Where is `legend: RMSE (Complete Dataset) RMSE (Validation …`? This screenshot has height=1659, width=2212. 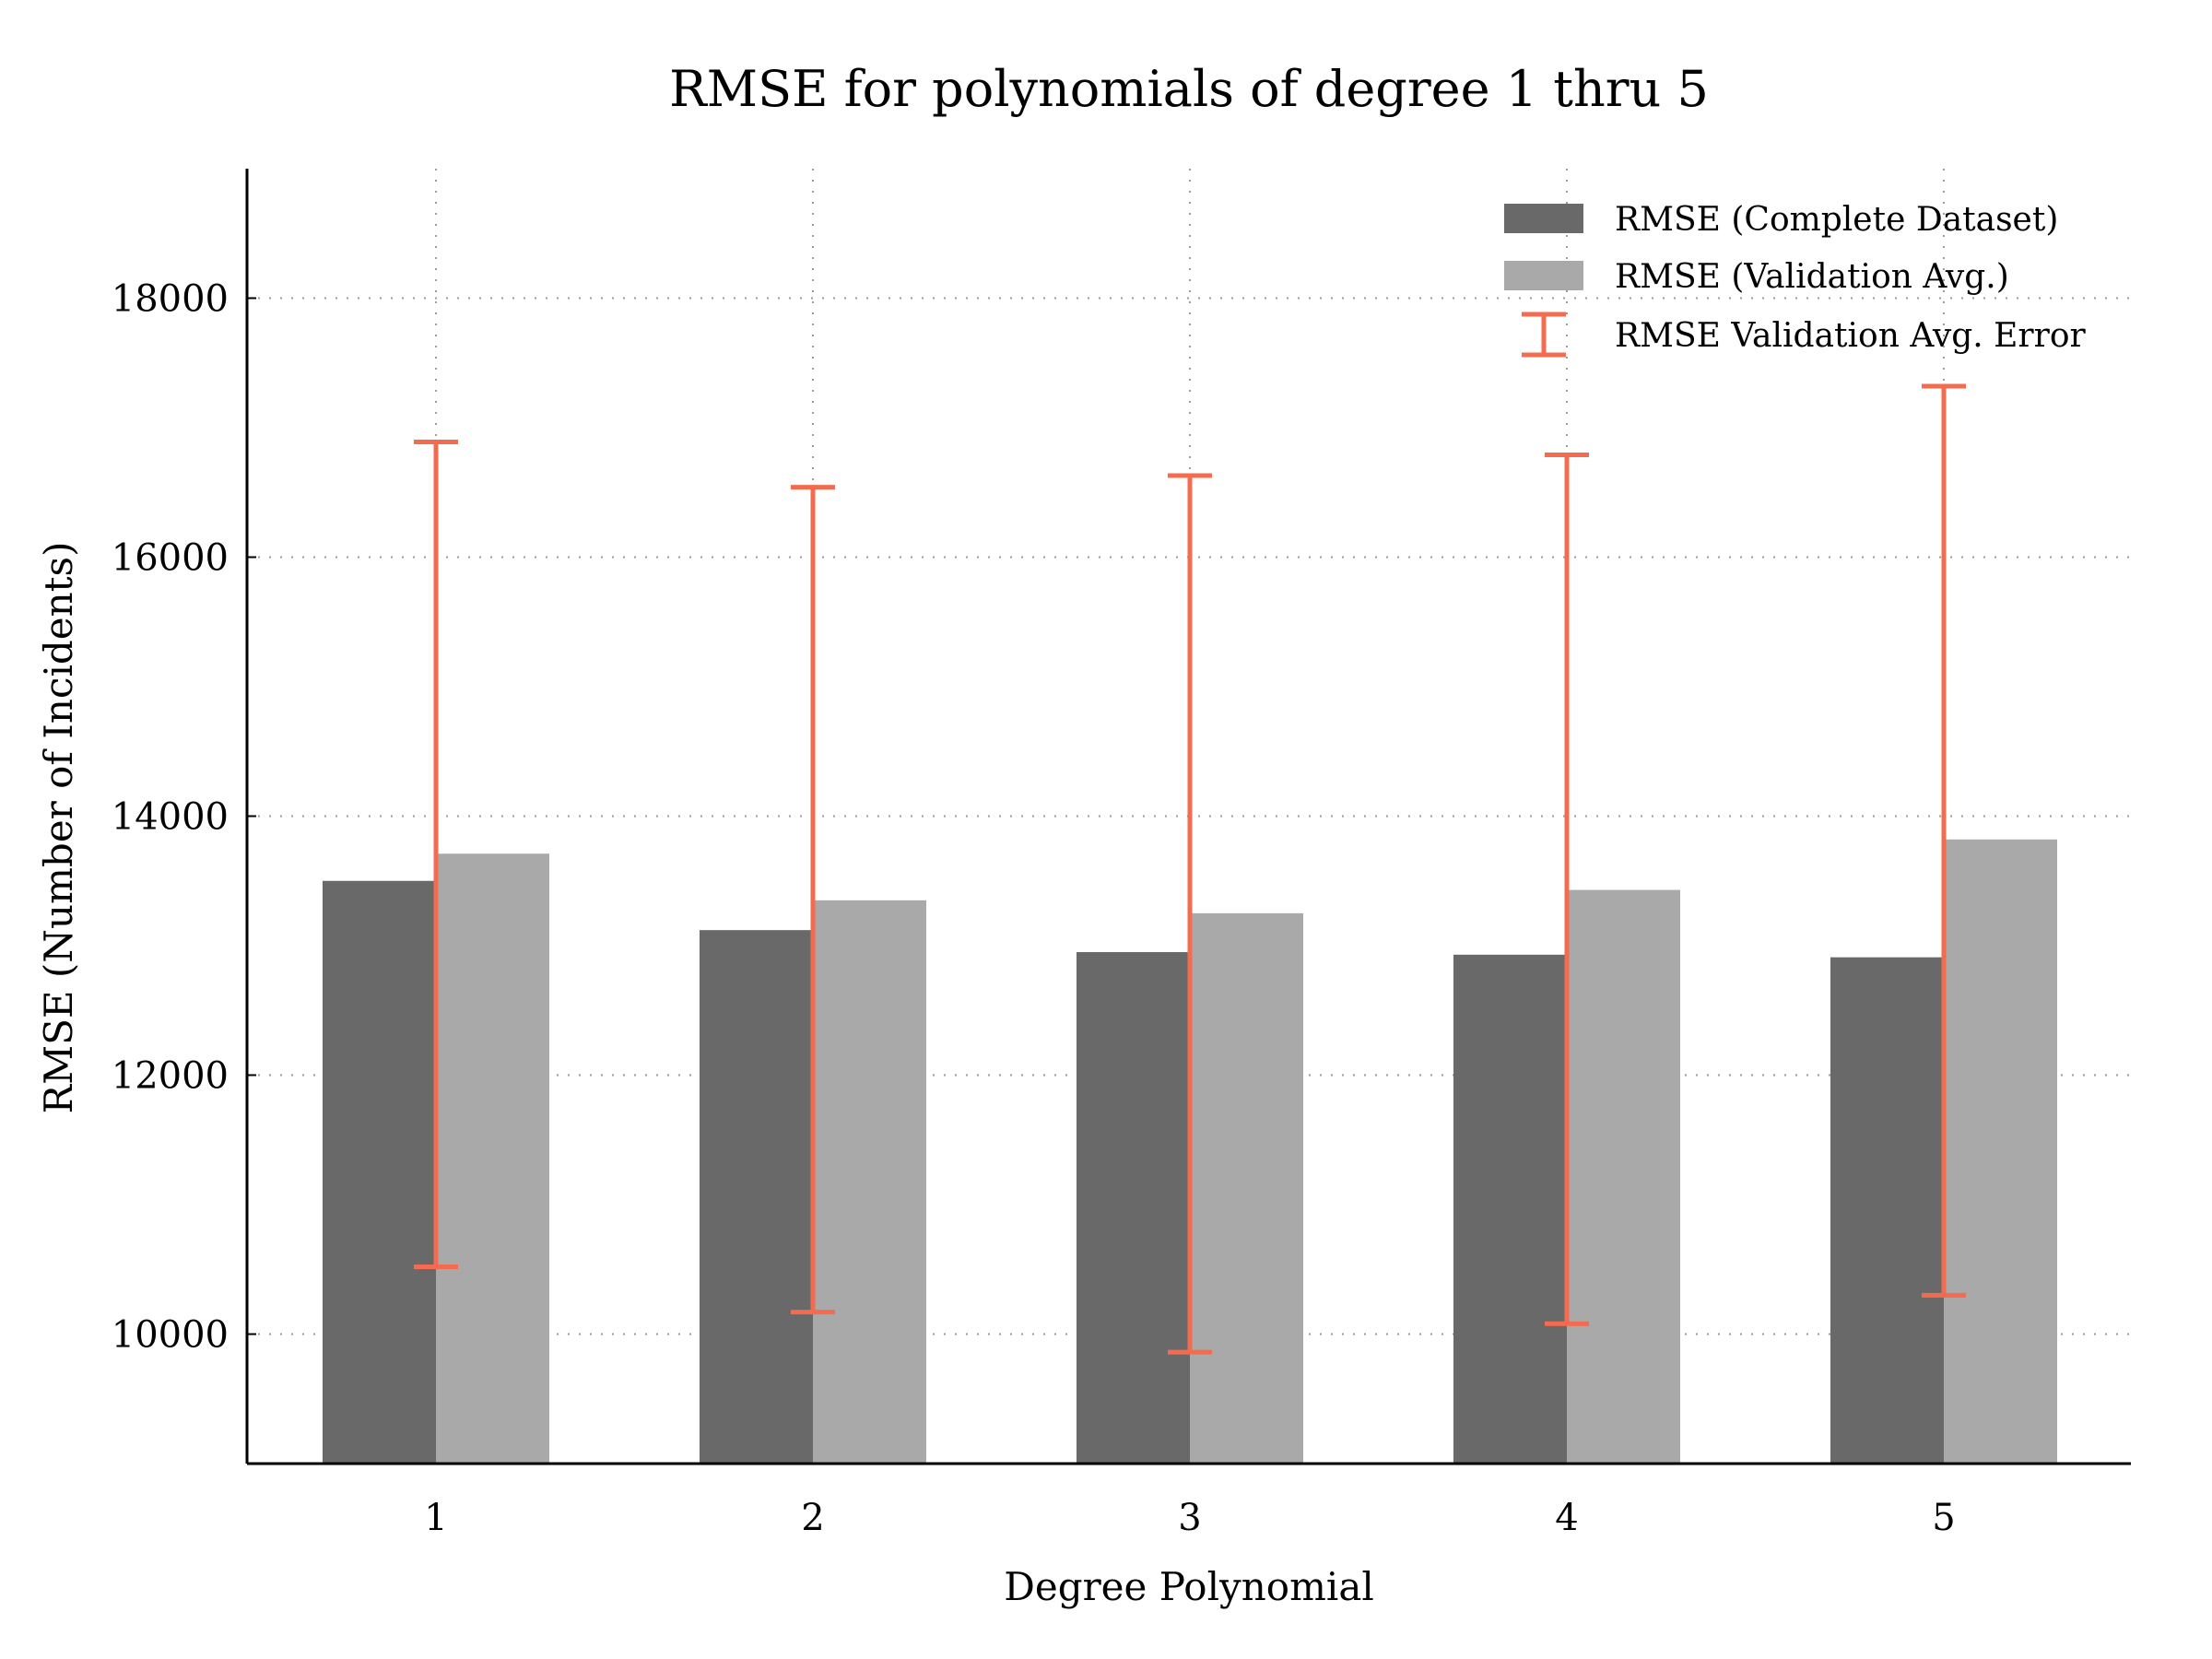 legend: RMSE (Complete Dataset) RMSE (Validation … is located at coordinates (1795, 279).